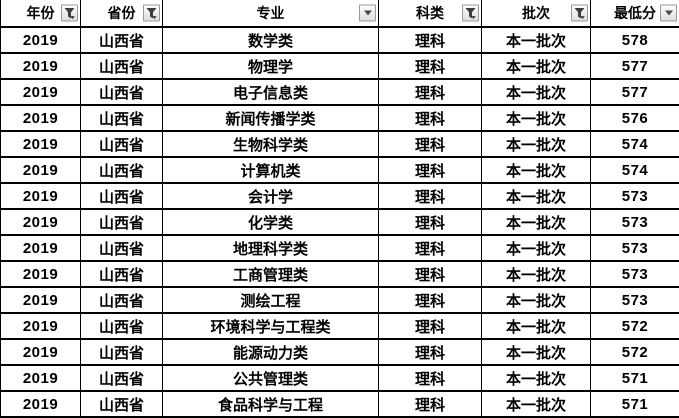  I want to click on cell-major: 数学类, so click(271, 40).